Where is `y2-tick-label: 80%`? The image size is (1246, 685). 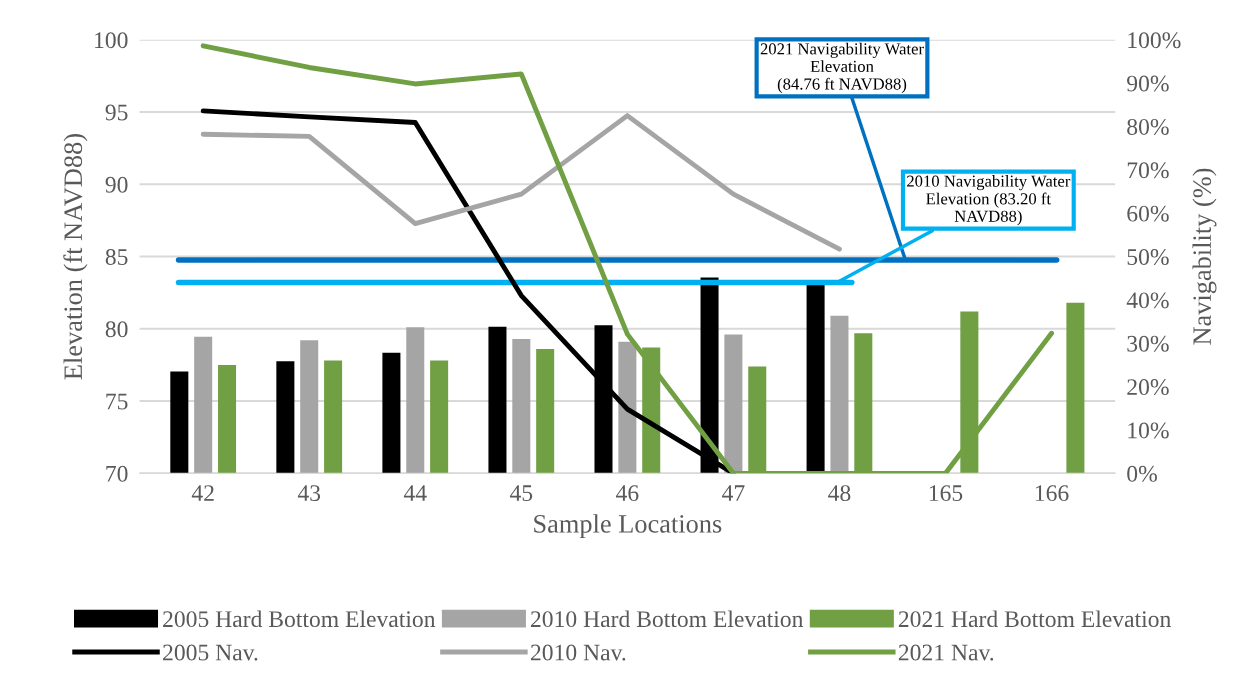 y2-tick-label: 80% is located at coordinates (1148, 126).